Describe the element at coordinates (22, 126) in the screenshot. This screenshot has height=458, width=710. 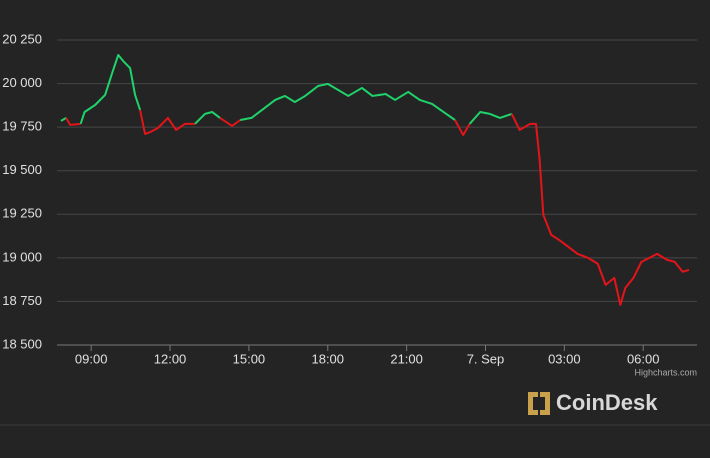
I see `y-tick-label: 19 750` at that location.